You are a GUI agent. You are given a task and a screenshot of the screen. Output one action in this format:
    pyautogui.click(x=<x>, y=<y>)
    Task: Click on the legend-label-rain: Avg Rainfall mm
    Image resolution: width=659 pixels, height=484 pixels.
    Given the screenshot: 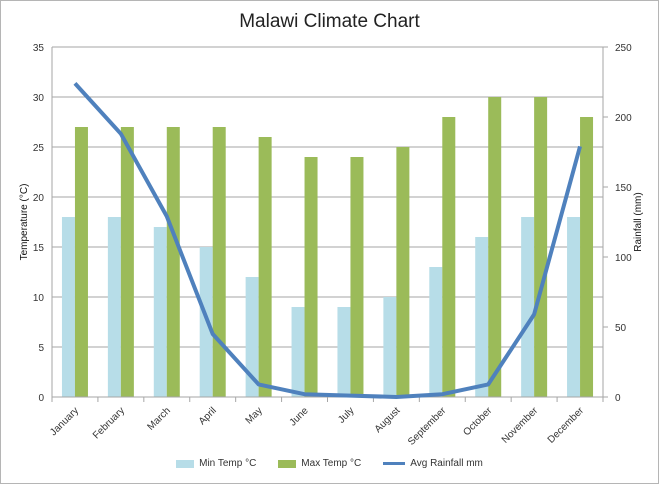 What is the action you would take?
    pyautogui.click(x=446, y=463)
    